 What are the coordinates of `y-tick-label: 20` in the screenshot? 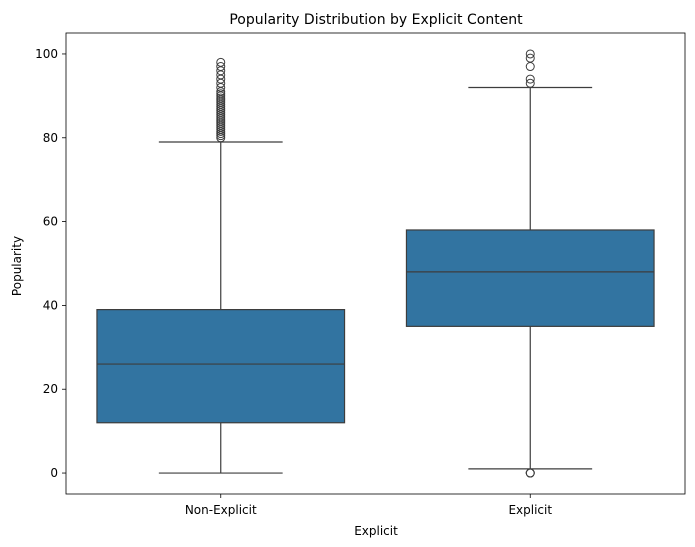 It's located at (50, 389).